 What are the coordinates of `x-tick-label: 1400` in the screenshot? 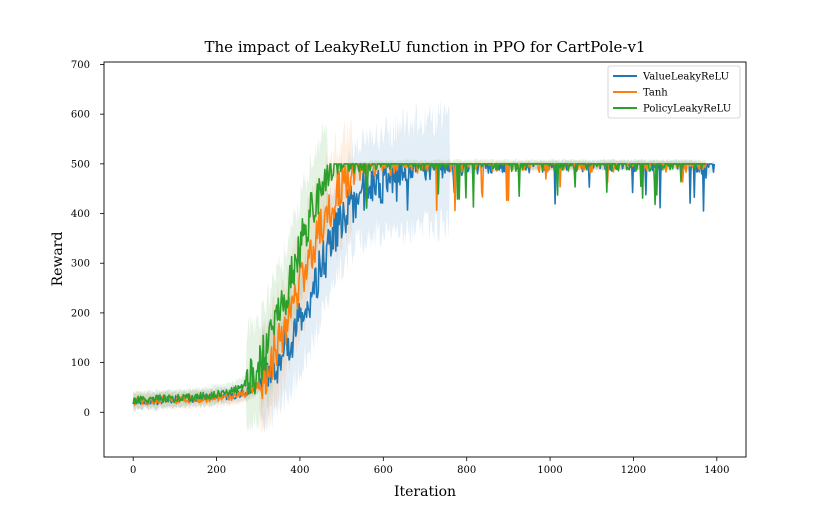 It's located at (716, 470).